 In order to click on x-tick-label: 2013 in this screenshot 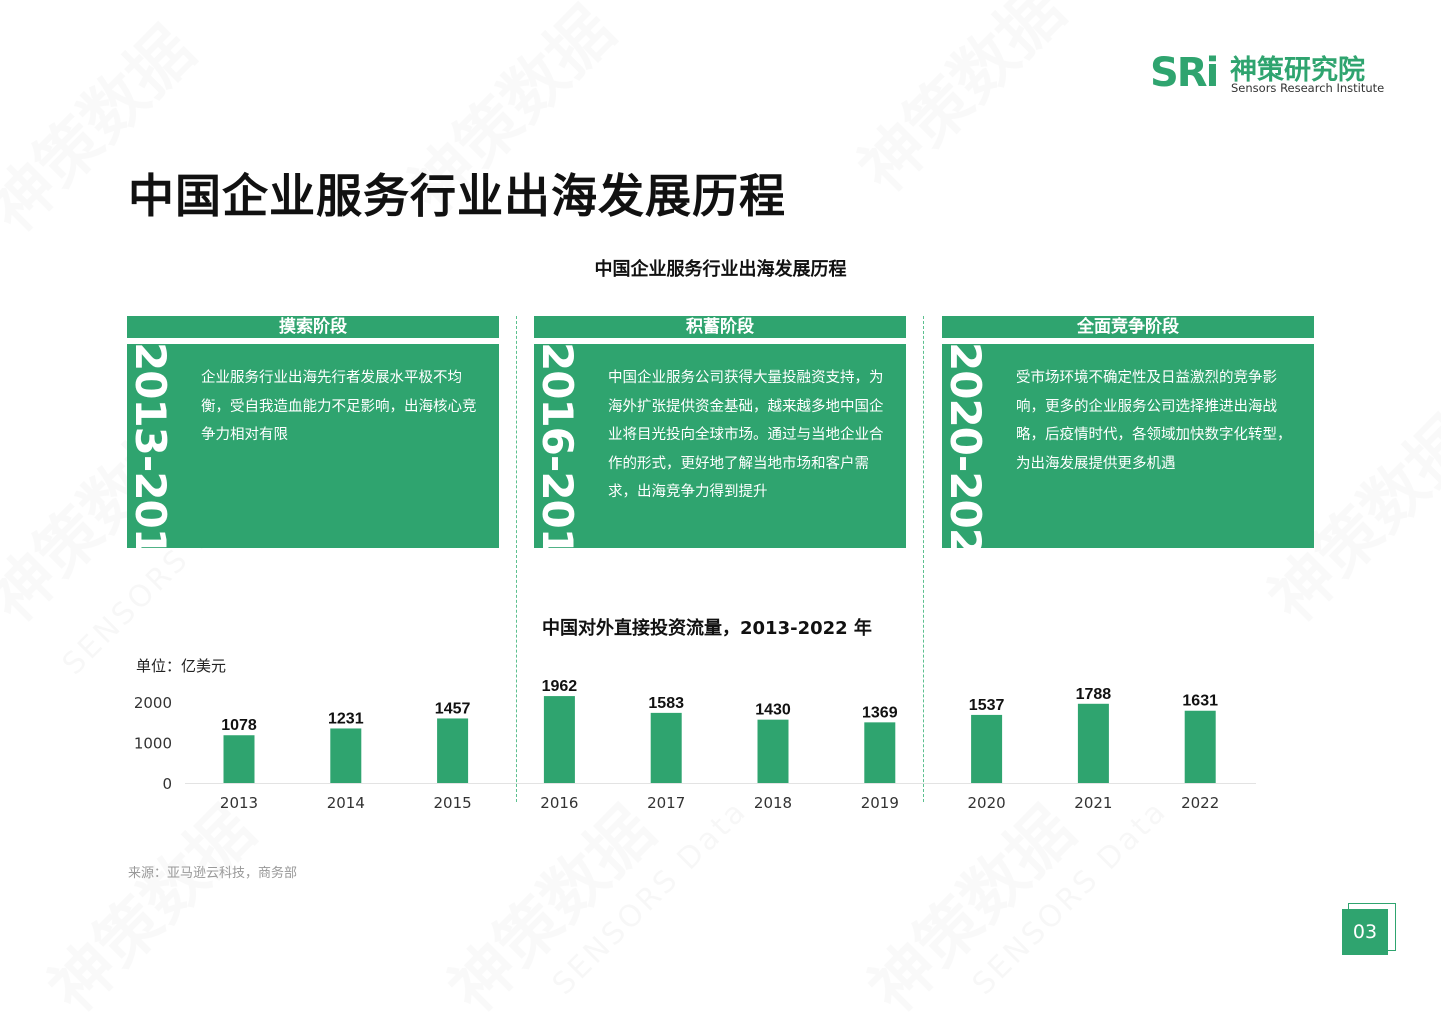, I will do `click(239, 803)`.